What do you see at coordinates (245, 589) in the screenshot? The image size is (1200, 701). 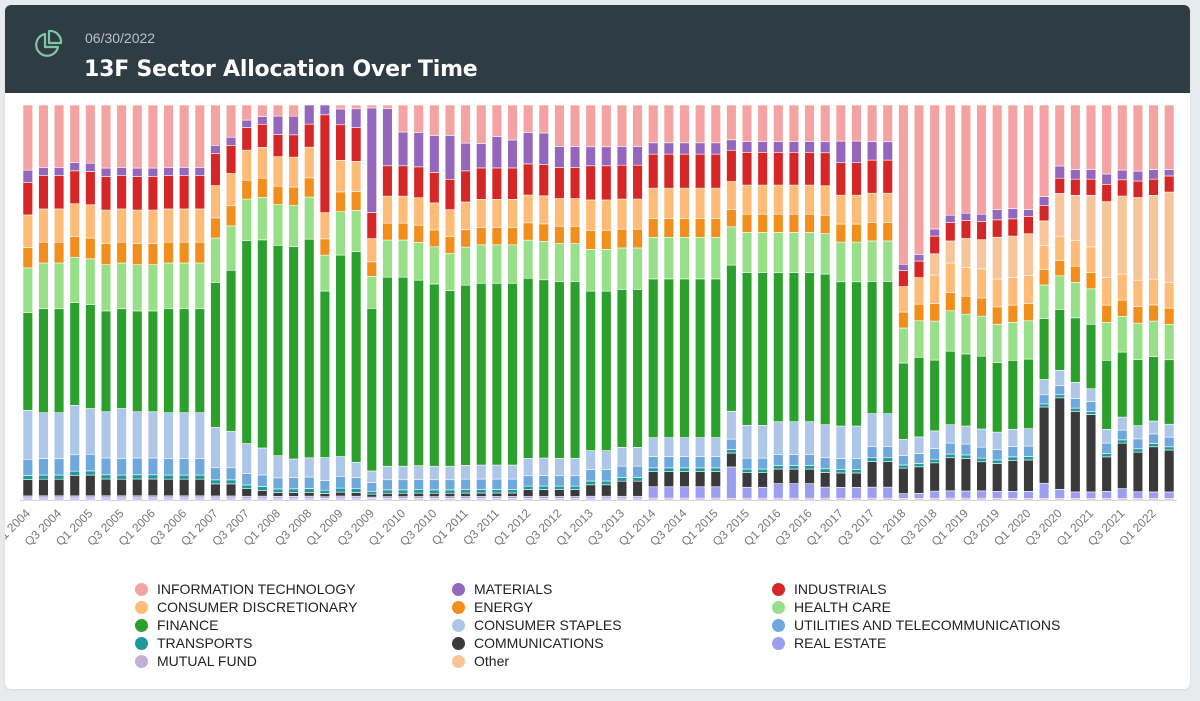 I see `legend-item: INFORMATION TECHNOLOGY` at bounding box center [245, 589].